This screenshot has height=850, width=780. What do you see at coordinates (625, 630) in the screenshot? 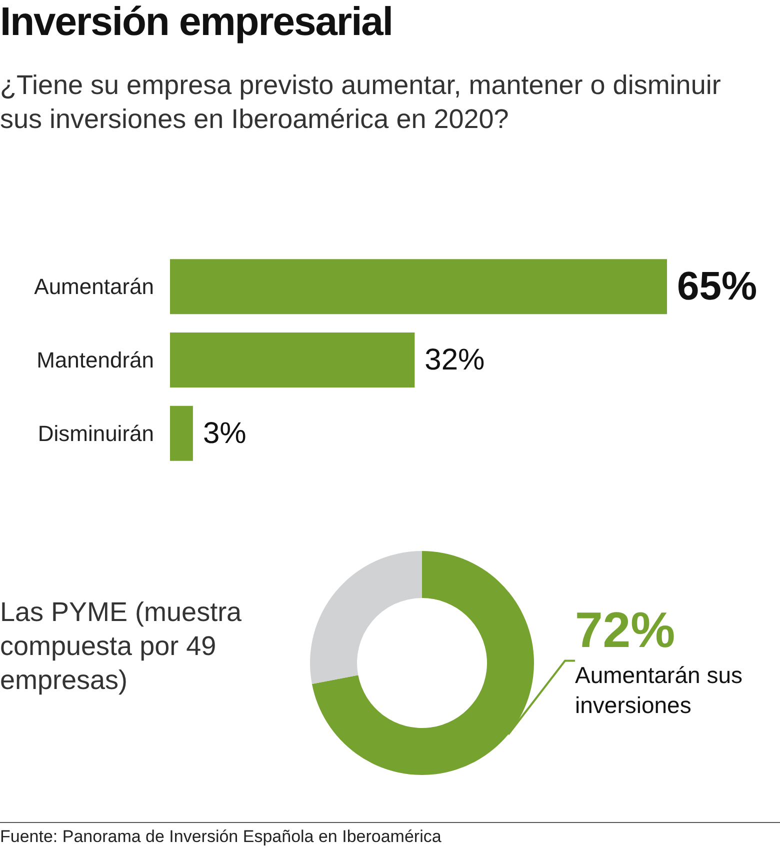
I see `data-label: 72%` at bounding box center [625, 630].